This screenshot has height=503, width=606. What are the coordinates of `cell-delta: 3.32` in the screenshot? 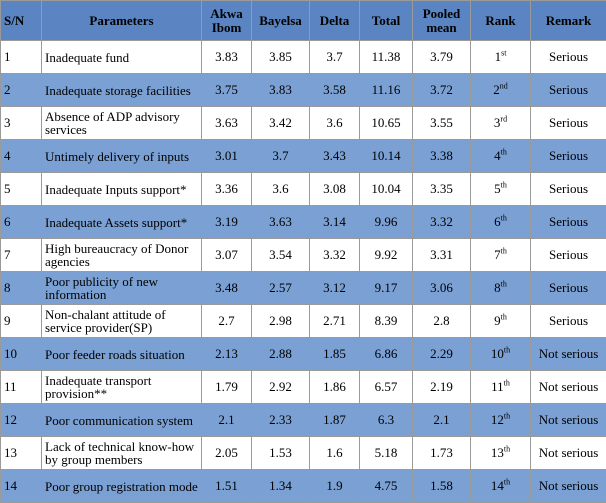 It's located at (335, 255).